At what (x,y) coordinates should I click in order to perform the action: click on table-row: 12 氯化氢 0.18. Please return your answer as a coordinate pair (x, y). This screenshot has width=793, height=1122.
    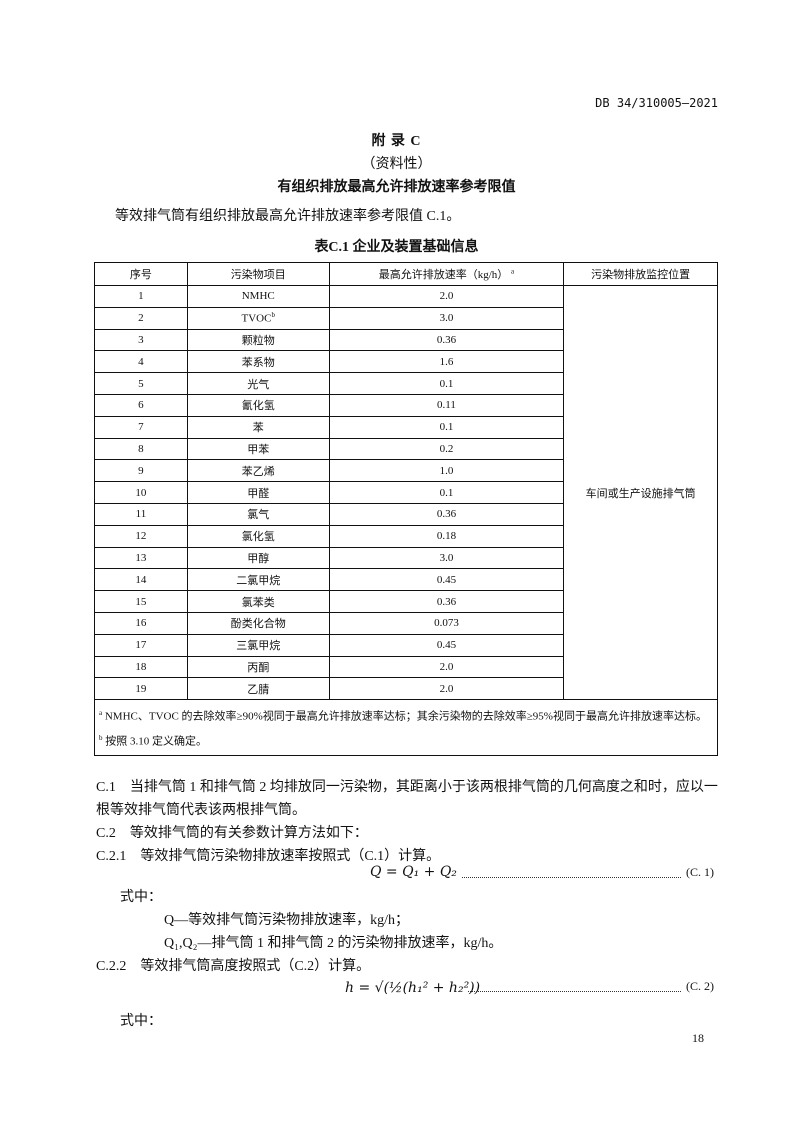
    Looking at the image, I should click on (406, 536).